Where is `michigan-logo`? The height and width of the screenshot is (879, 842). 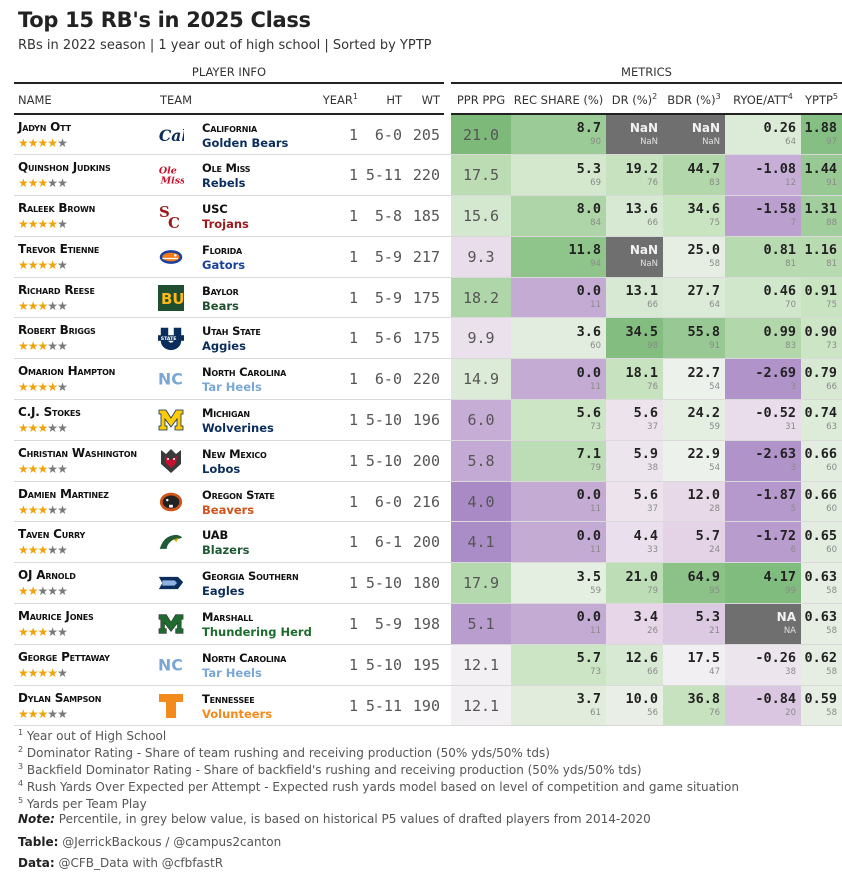 michigan-logo is located at coordinates (171, 420).